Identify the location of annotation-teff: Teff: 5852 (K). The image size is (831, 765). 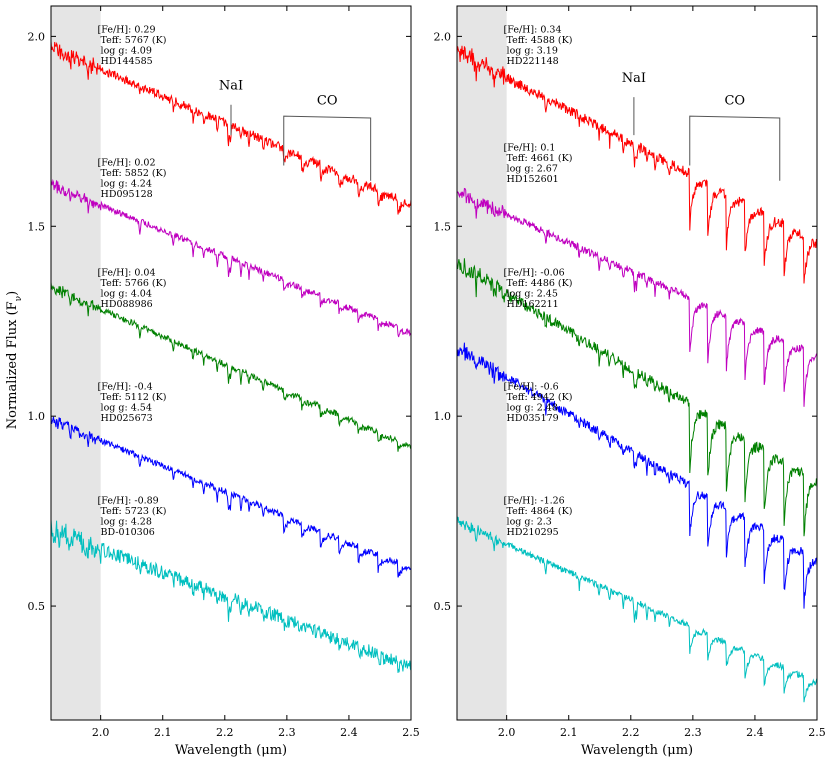
(134, 173).